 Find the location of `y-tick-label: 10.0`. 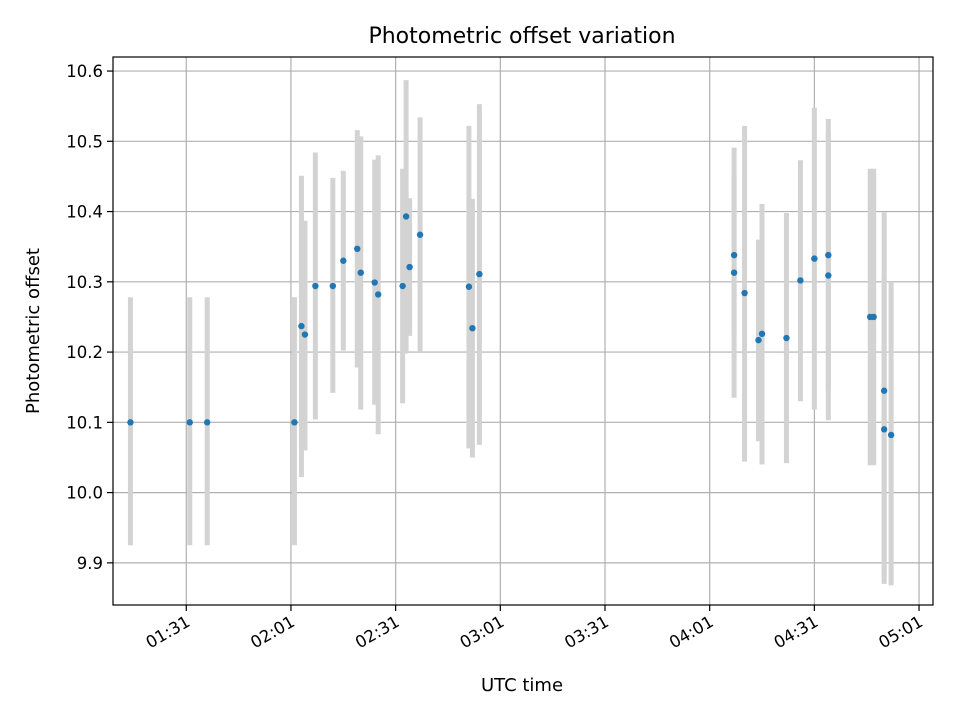

y-tick-label: 10.0 is located at coordinates (84, 493).